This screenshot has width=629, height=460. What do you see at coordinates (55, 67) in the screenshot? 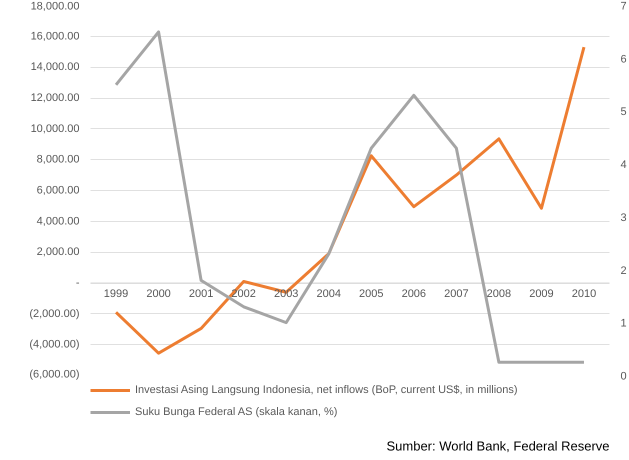
I see `y-tick-label: 14,000.00` at bounding box center [55, 67].